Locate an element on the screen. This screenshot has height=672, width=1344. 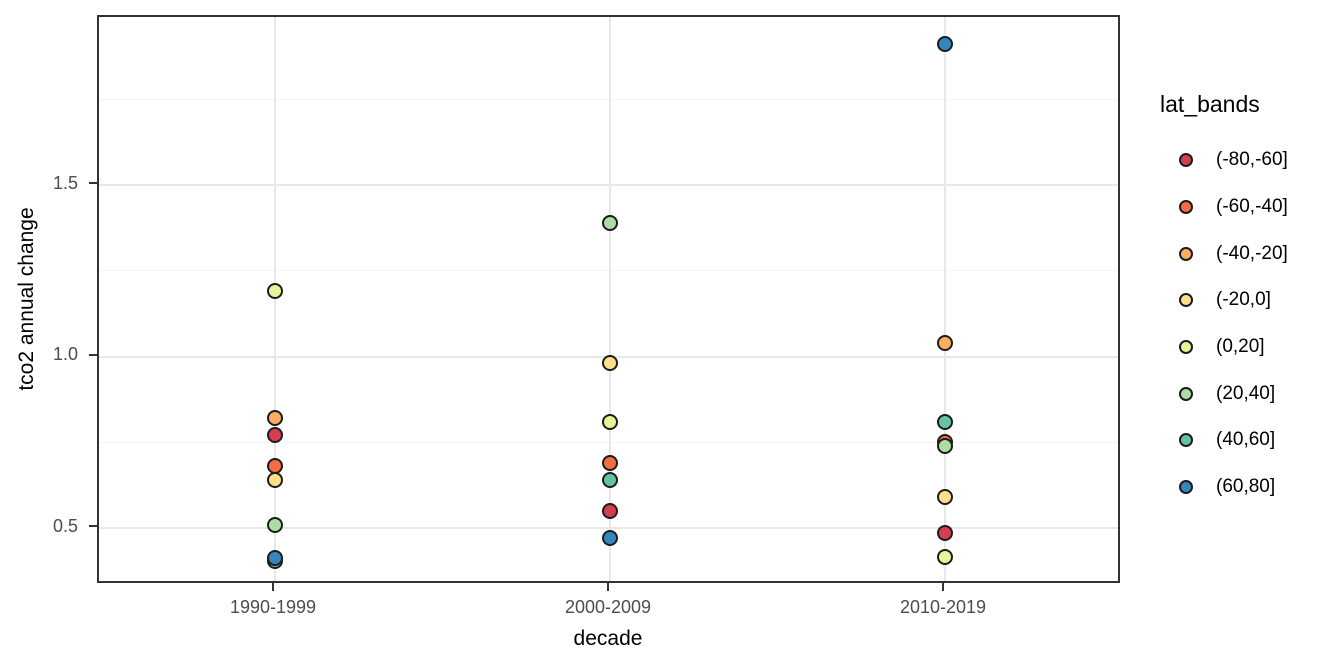
legend-item: (60,80] is located at coordinates (1224, 487).